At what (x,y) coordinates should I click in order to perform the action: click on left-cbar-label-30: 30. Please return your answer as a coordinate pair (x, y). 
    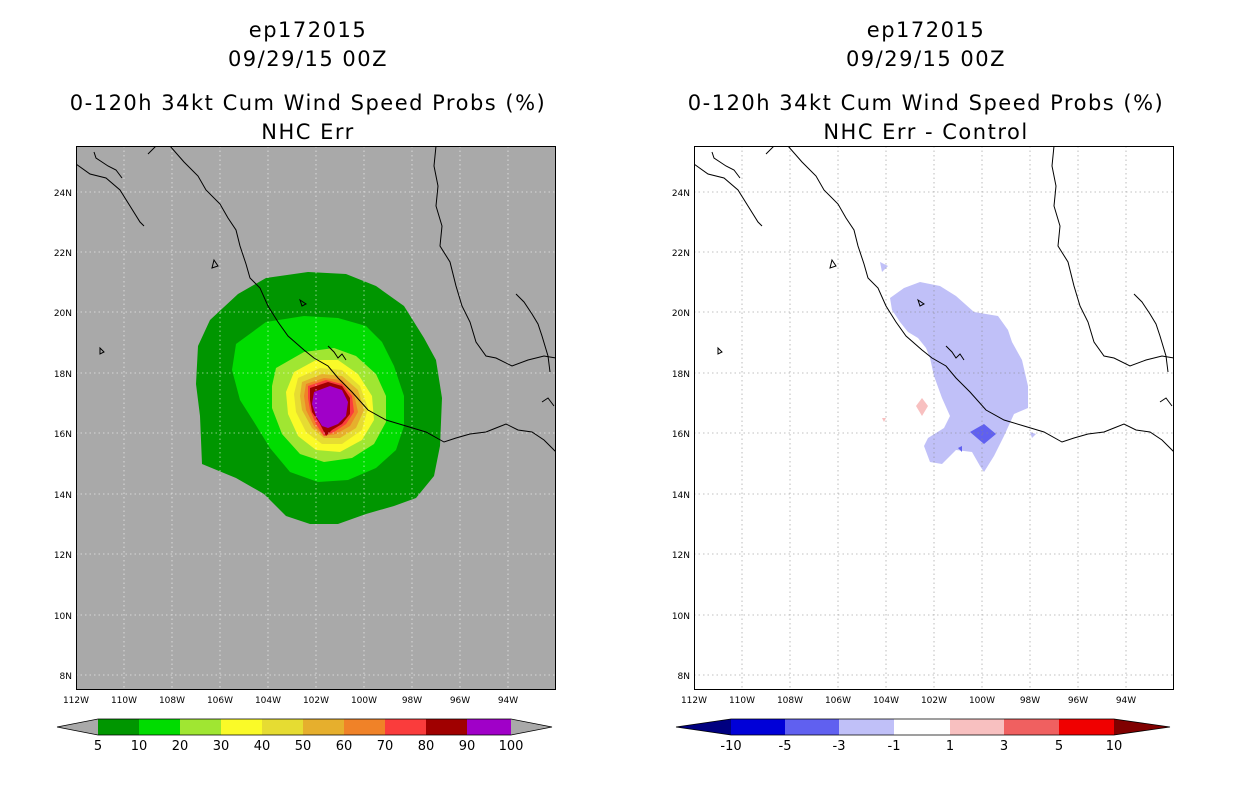
    Looking at the image, I should click on (221, 746).